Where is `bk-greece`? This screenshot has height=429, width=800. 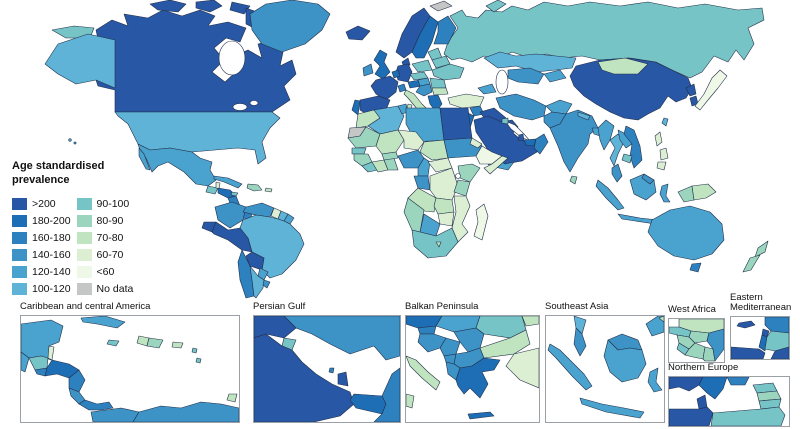
bk-greece is located at coordinates (478, 378).